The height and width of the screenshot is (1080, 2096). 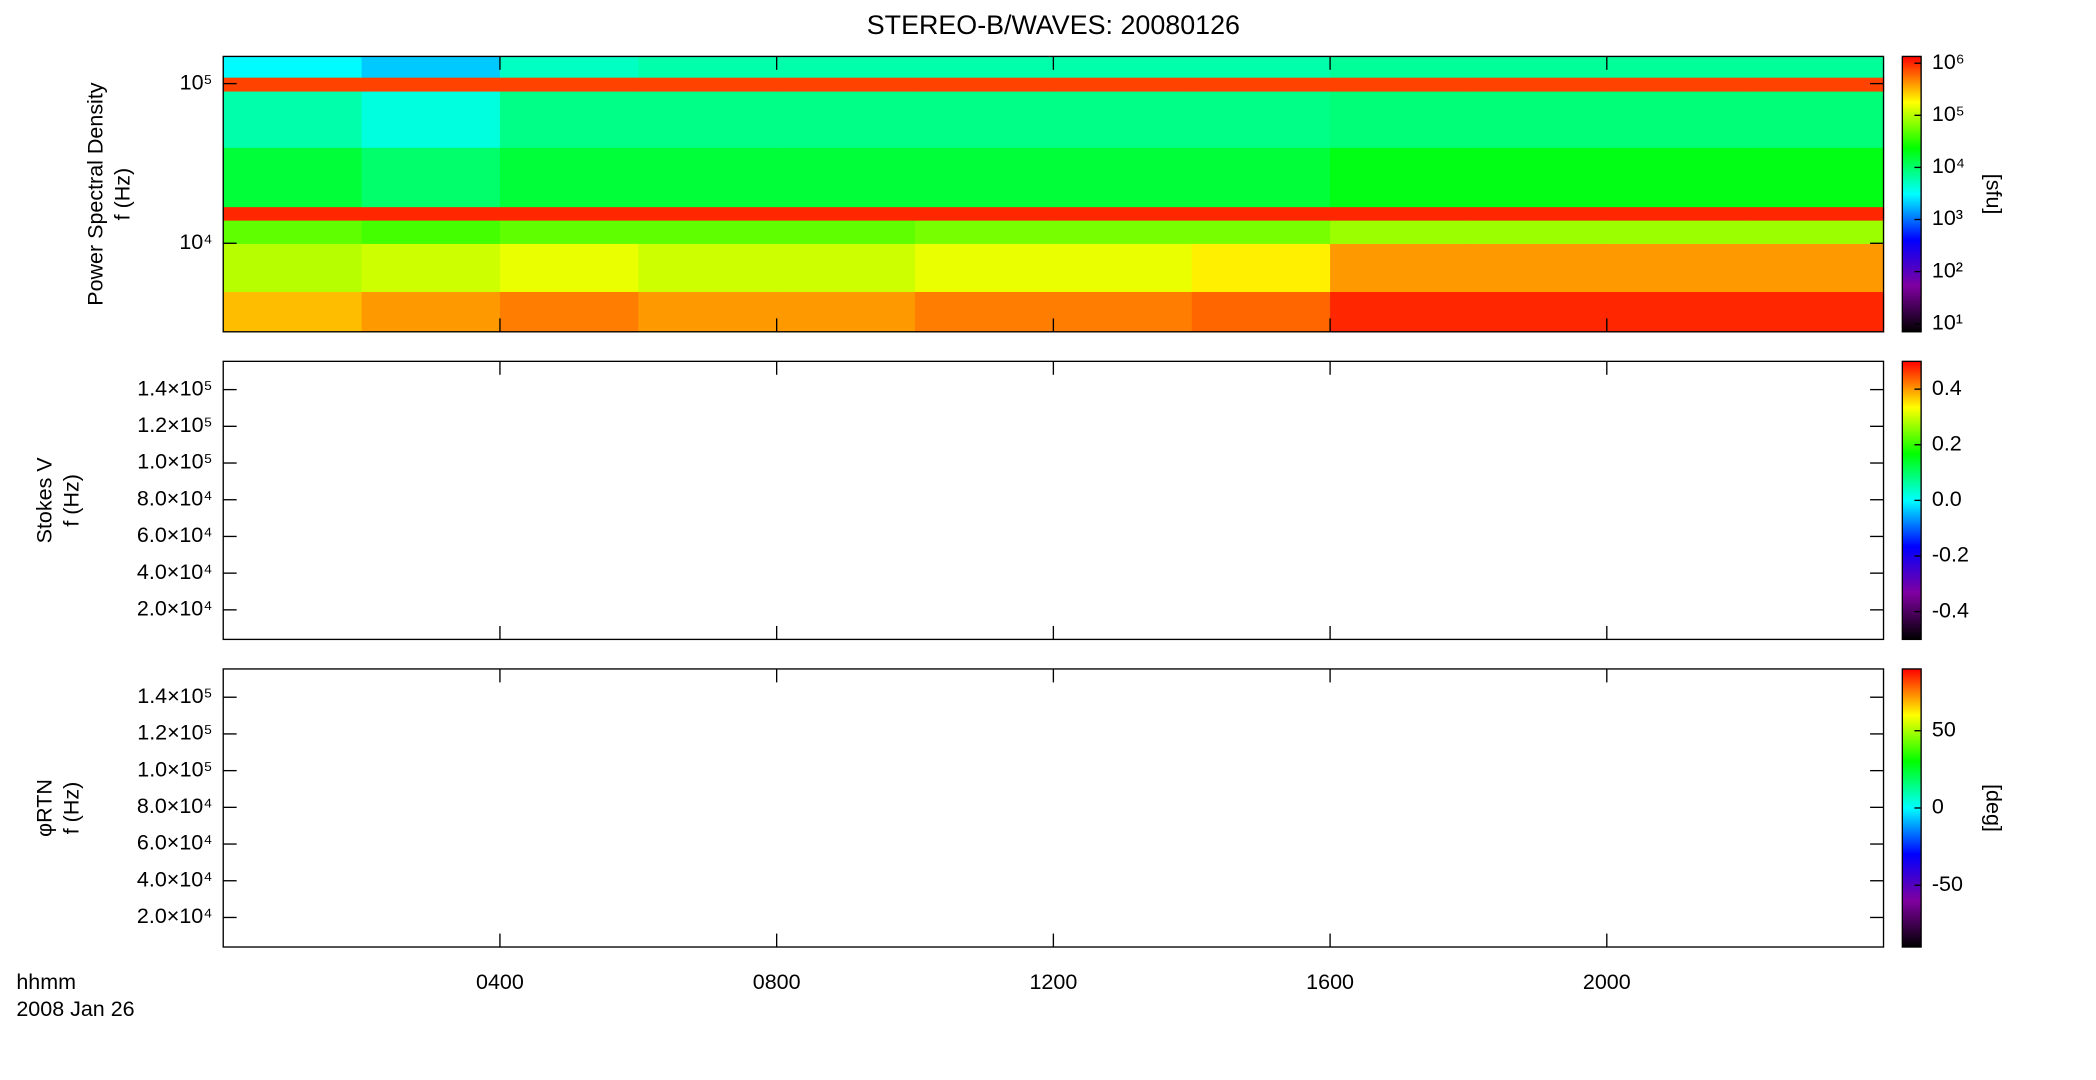 I want to click on colorbar-tick-label: 50, so click(x=1944, y=729).